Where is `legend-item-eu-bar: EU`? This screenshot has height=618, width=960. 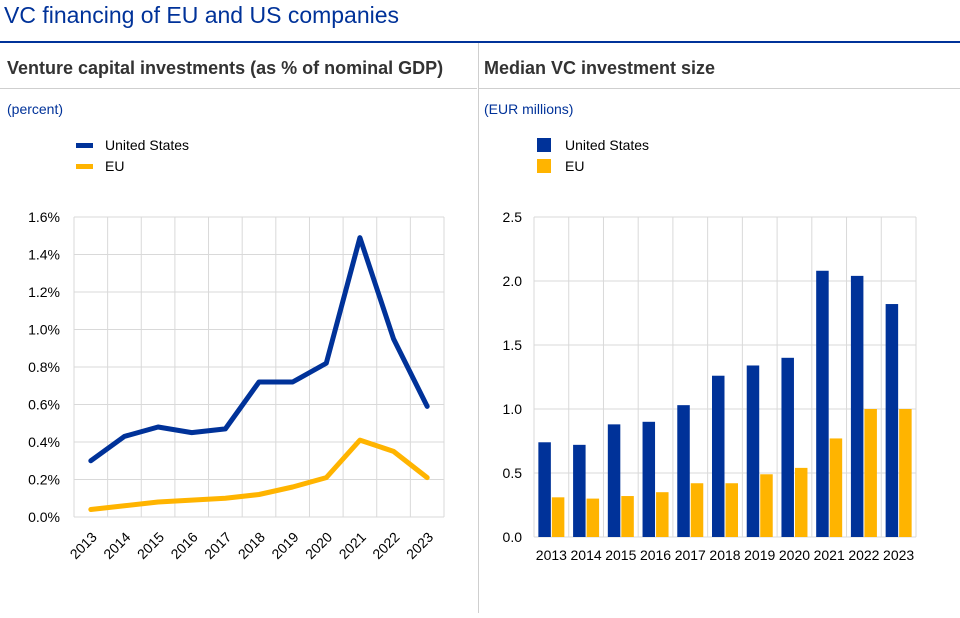 legend-item-eu-bar: EU is located at coordinates (560, 166).